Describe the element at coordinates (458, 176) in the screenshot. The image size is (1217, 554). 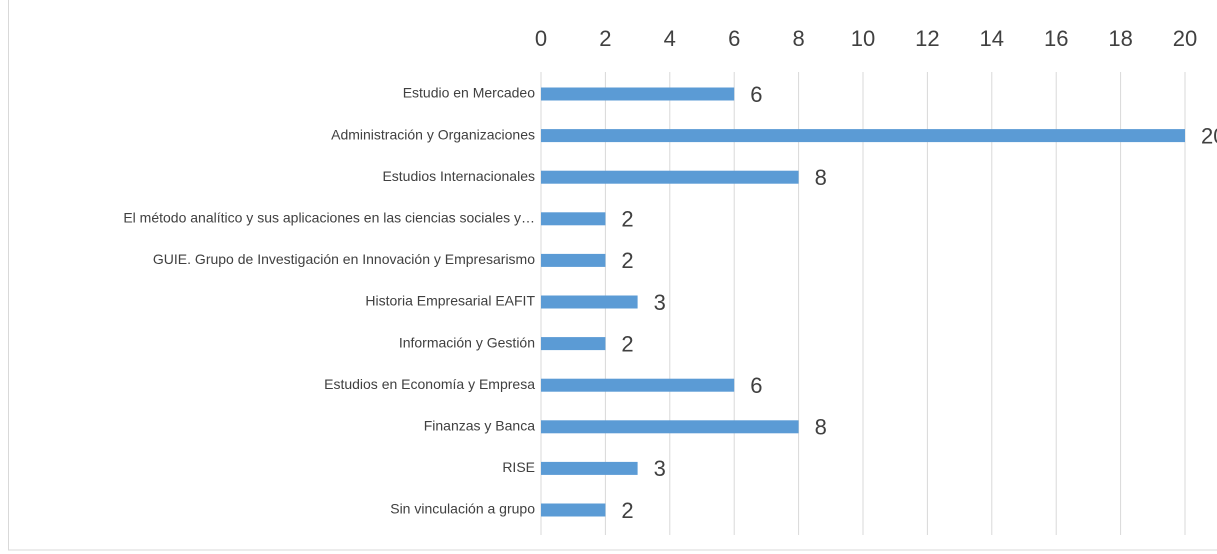
I see `category-label: Estudios Internacionales` at that location.